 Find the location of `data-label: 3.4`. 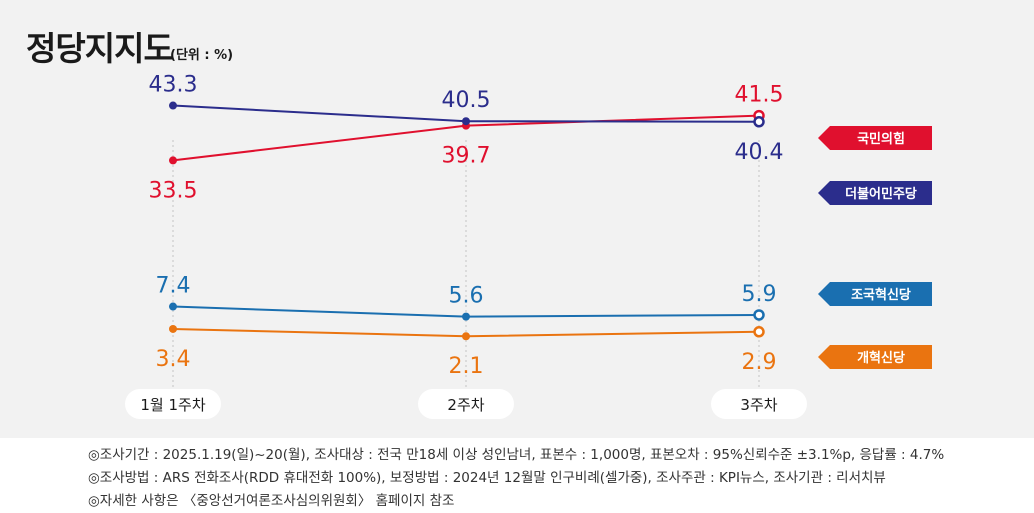

data-label: 3.4 is located at coordinates (173, 359).